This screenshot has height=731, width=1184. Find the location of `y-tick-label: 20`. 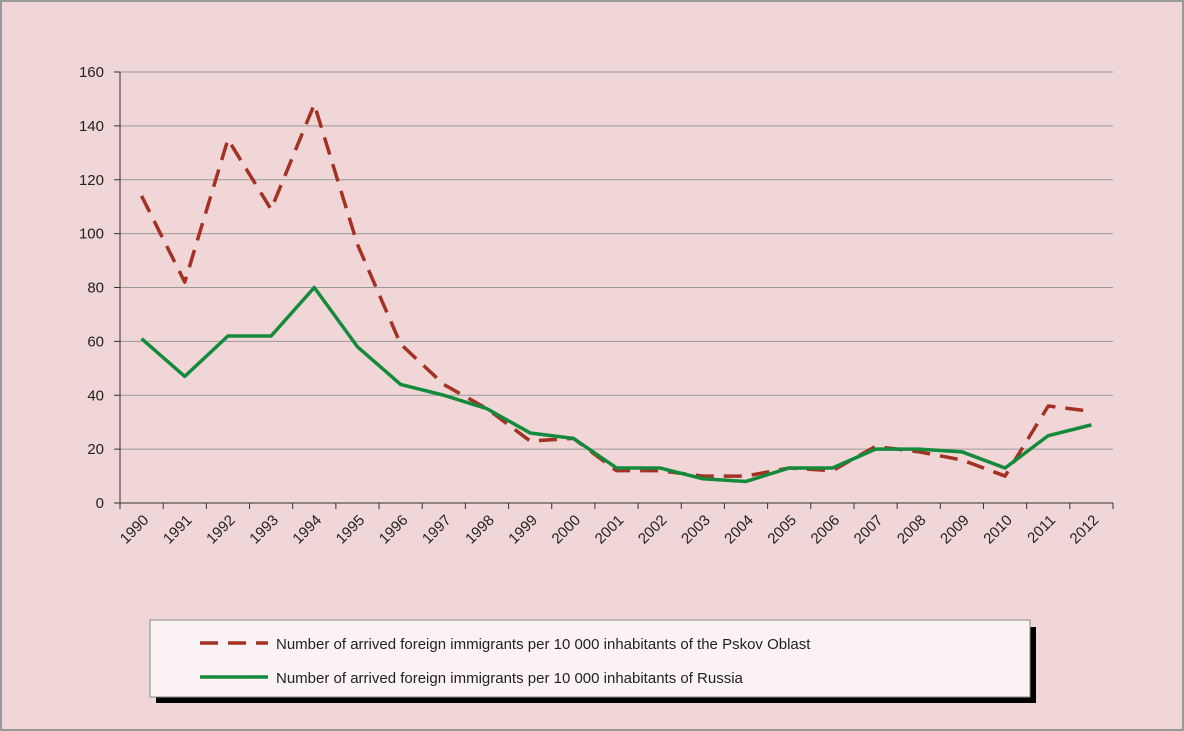

y-tick-label: 20 is located at coordinates (95, 449).